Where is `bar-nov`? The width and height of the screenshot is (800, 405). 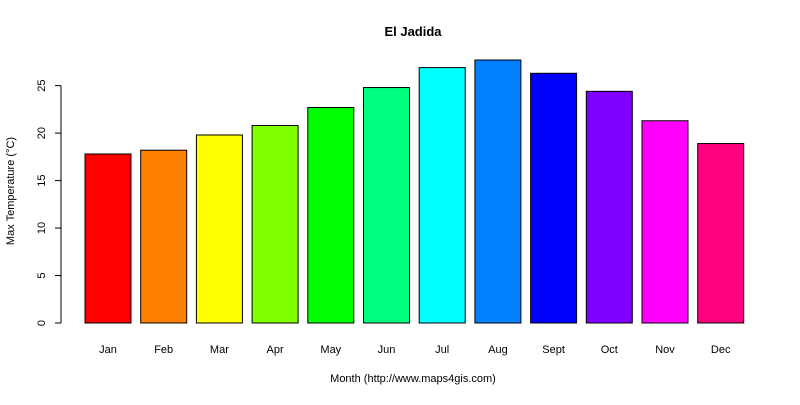
bar-nov is located at coordinates (665, 222).